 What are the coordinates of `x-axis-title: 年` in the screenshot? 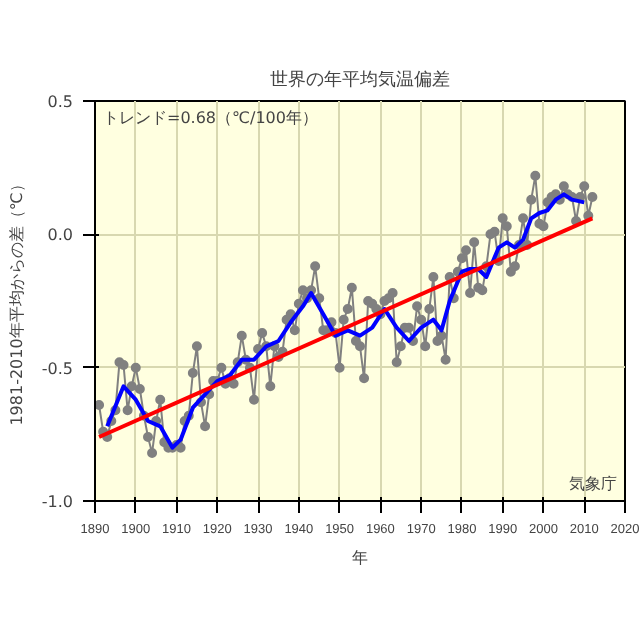 It's located at (360, 558).